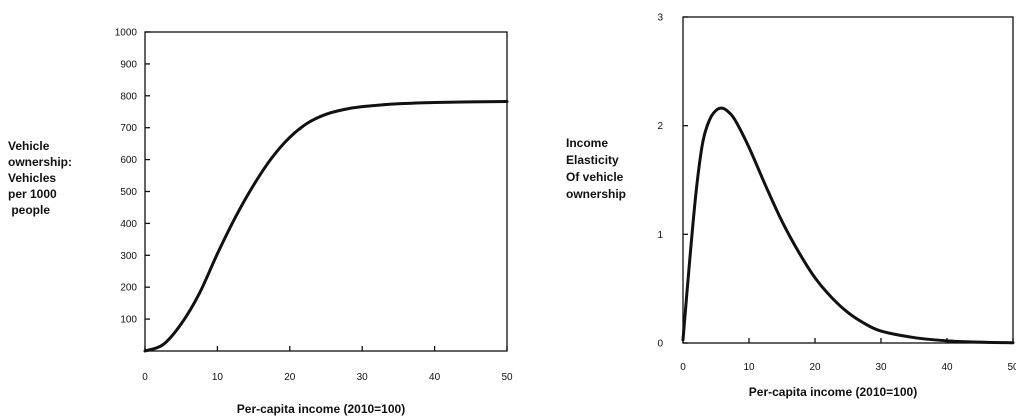 Image resolution: width=1016 pixels, height=417 pixels. What do you see at coordinates (833, 392) in the screenshot?
I see `elasticity-x-axis-label: Per-capita income (2010=100)` at bounding box center [833, 392].